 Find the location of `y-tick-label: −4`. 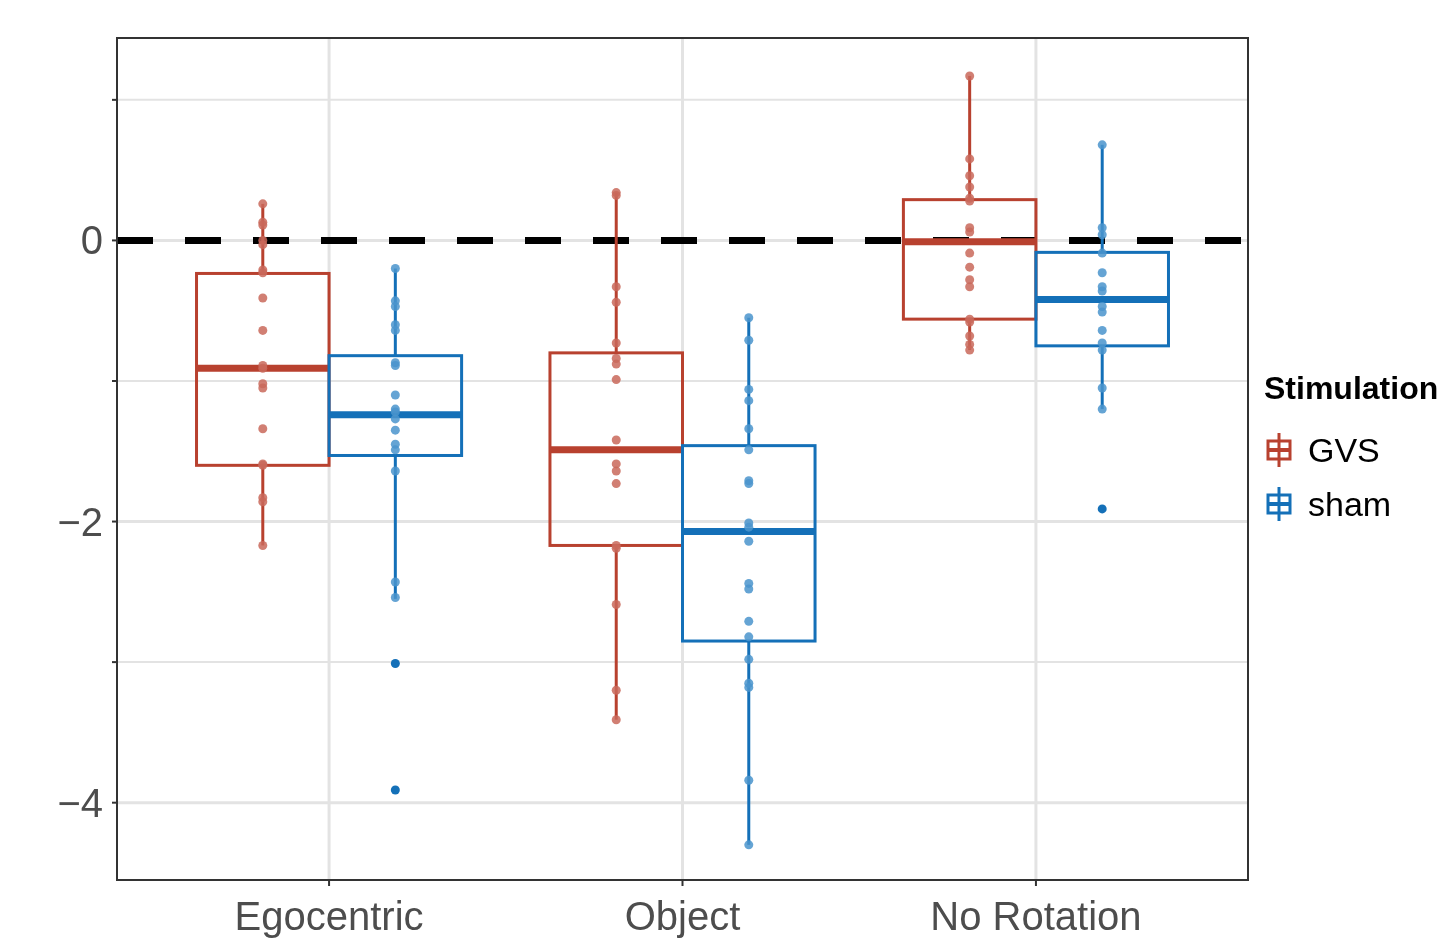

y-tick-label: −4 is located at coordinates (80, 802).